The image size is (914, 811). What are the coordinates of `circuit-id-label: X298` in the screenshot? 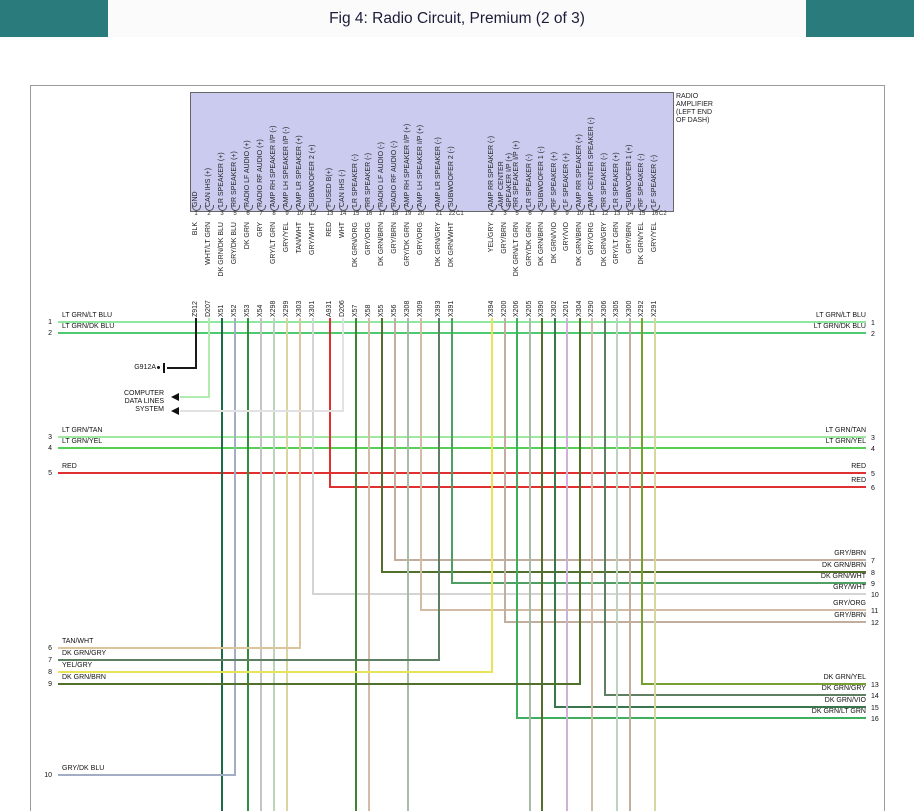 It's located at (273, 308).